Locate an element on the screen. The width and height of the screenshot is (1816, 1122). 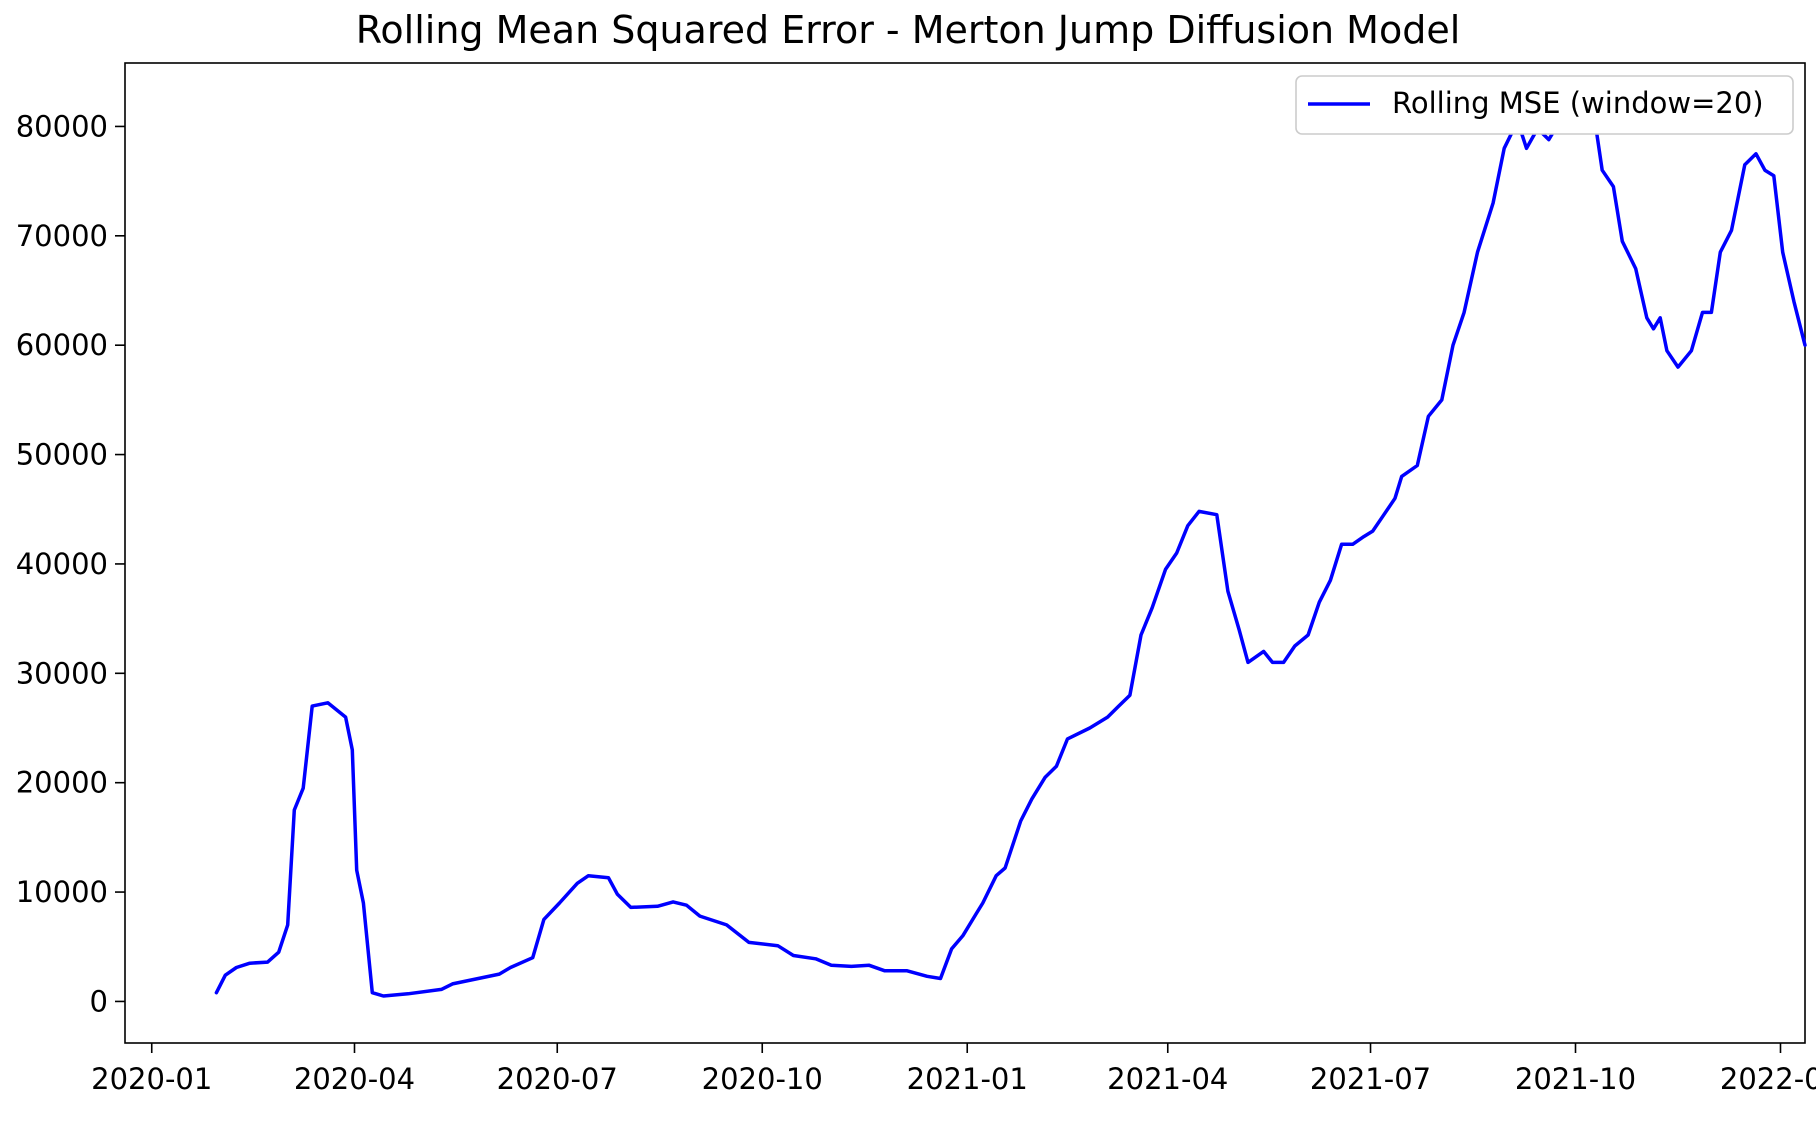
x-tick-label: 2021-07 is located at coordinates (1370, 1079).